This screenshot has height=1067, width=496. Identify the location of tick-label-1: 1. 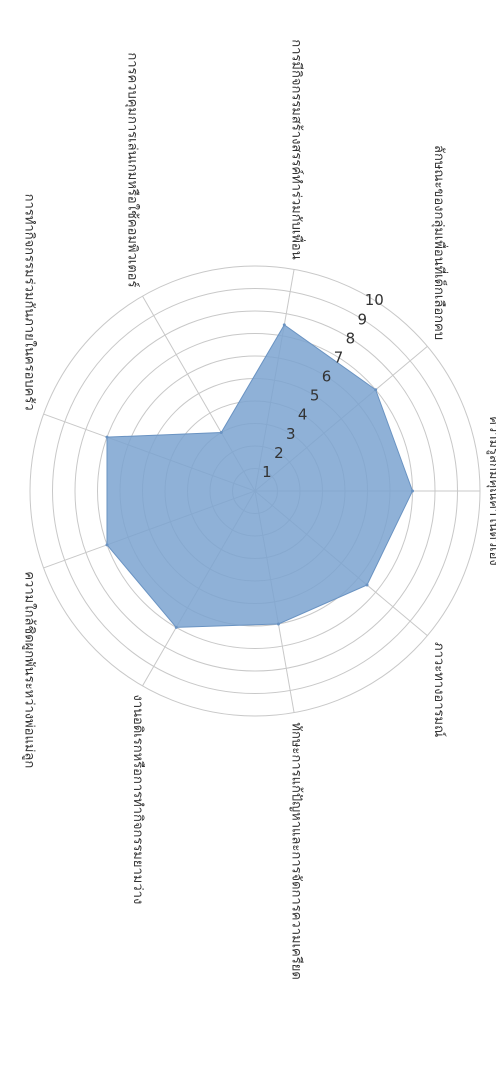
(267, 472).